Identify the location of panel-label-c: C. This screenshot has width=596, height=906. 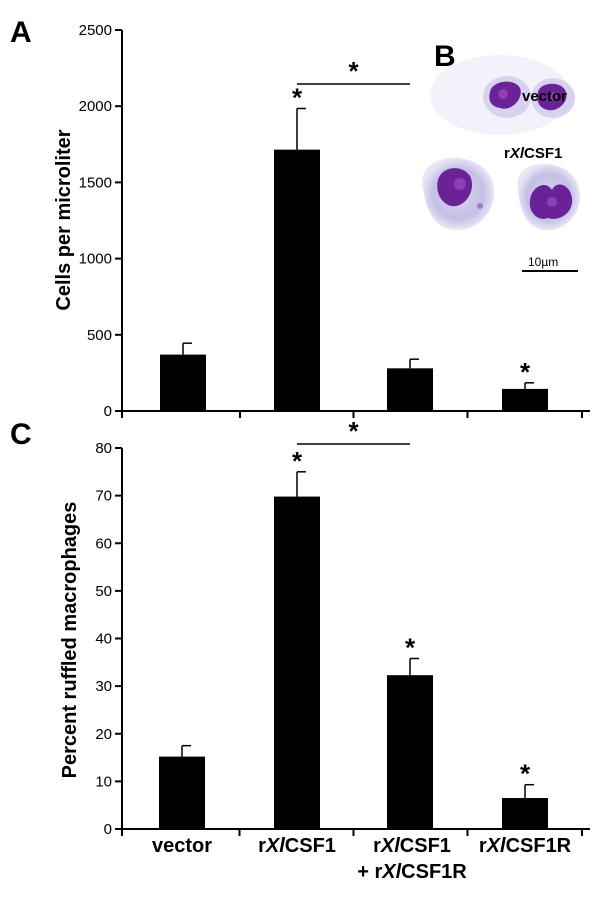
(21, 434).